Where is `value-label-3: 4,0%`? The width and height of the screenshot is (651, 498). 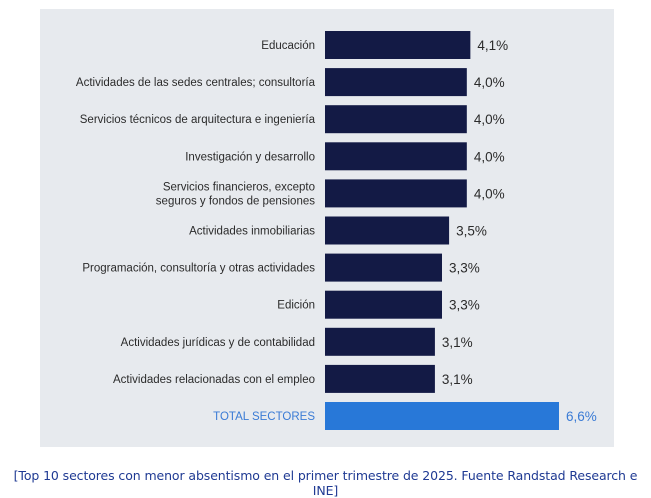 value-label-3: 4,0% is located at coordinates (489, 156).